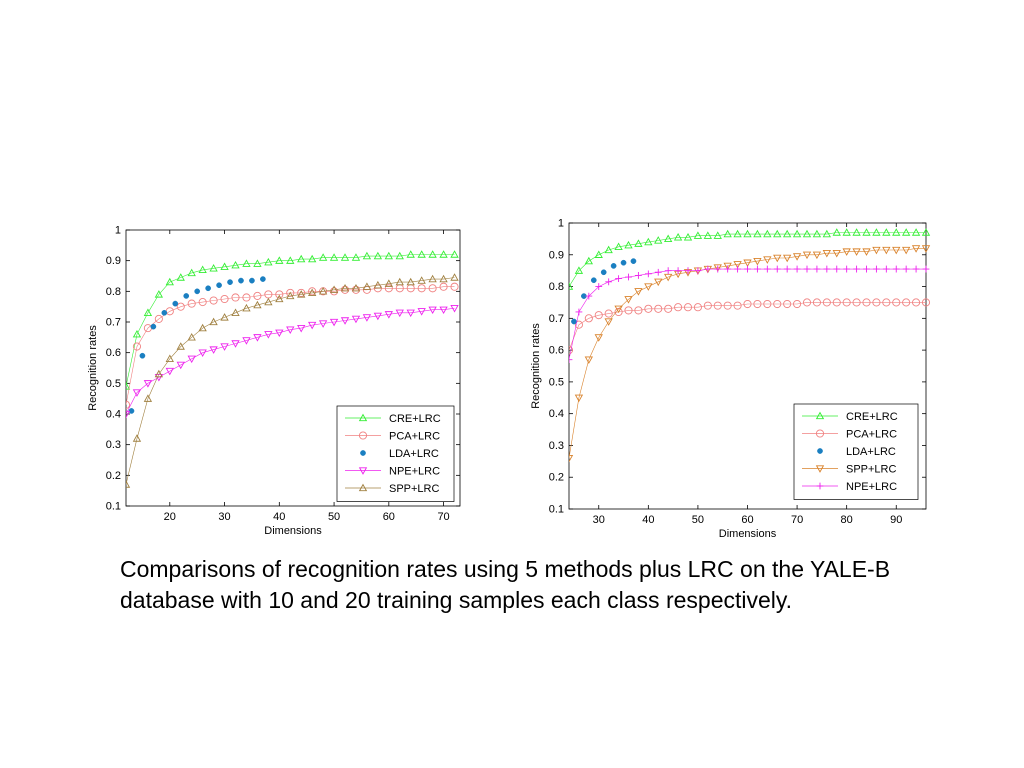  What do you see at coordinates (363, 471) in the screenshot?
I see `legend-marker` at bounding box center [363, 471].